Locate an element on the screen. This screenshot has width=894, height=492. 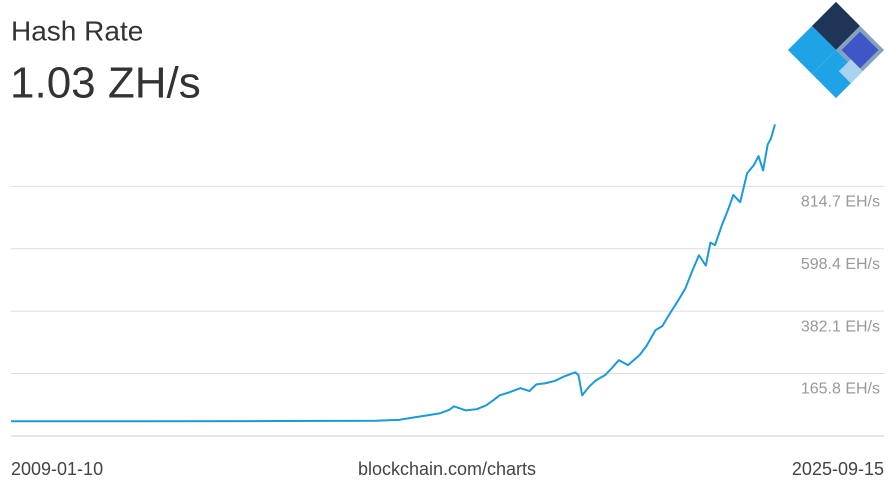
chart-subtitle: 1.03 ZH/s is located at coordinates (105, 83).